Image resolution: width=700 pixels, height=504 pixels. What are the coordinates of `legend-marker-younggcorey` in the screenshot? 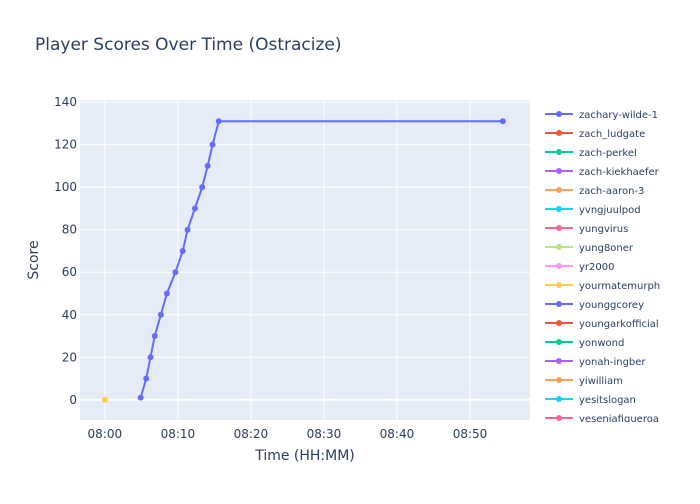 It's located at (559, 304).